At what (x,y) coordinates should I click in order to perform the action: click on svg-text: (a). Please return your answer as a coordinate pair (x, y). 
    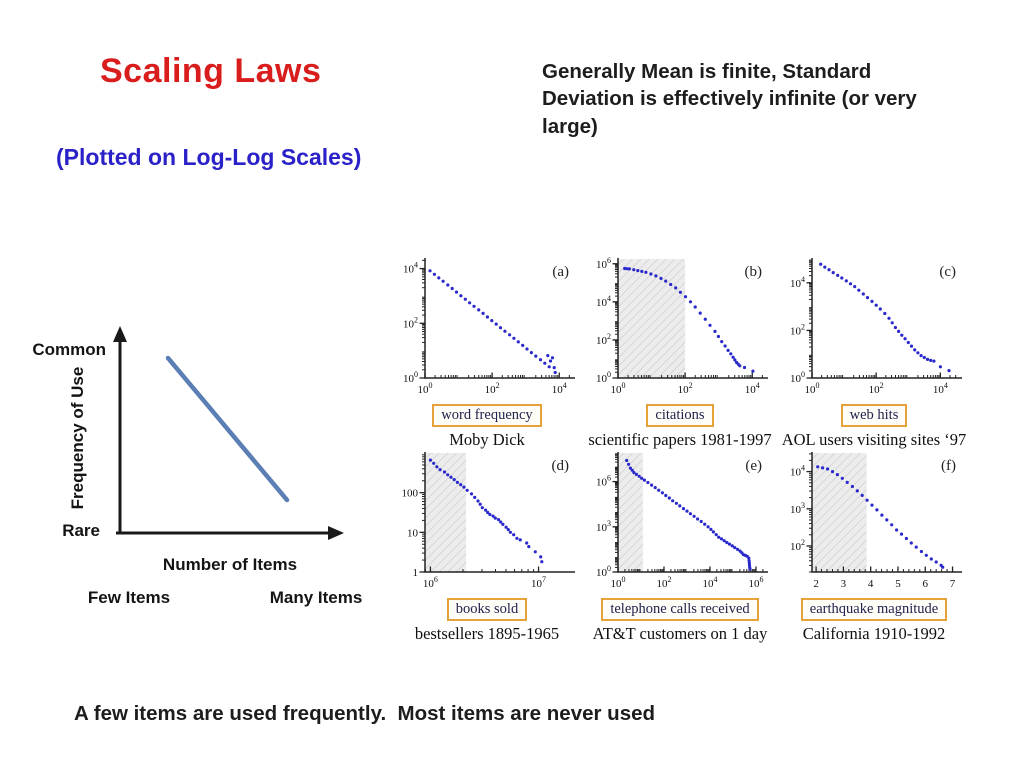
    Looking at the image, I should click on (560, 272).